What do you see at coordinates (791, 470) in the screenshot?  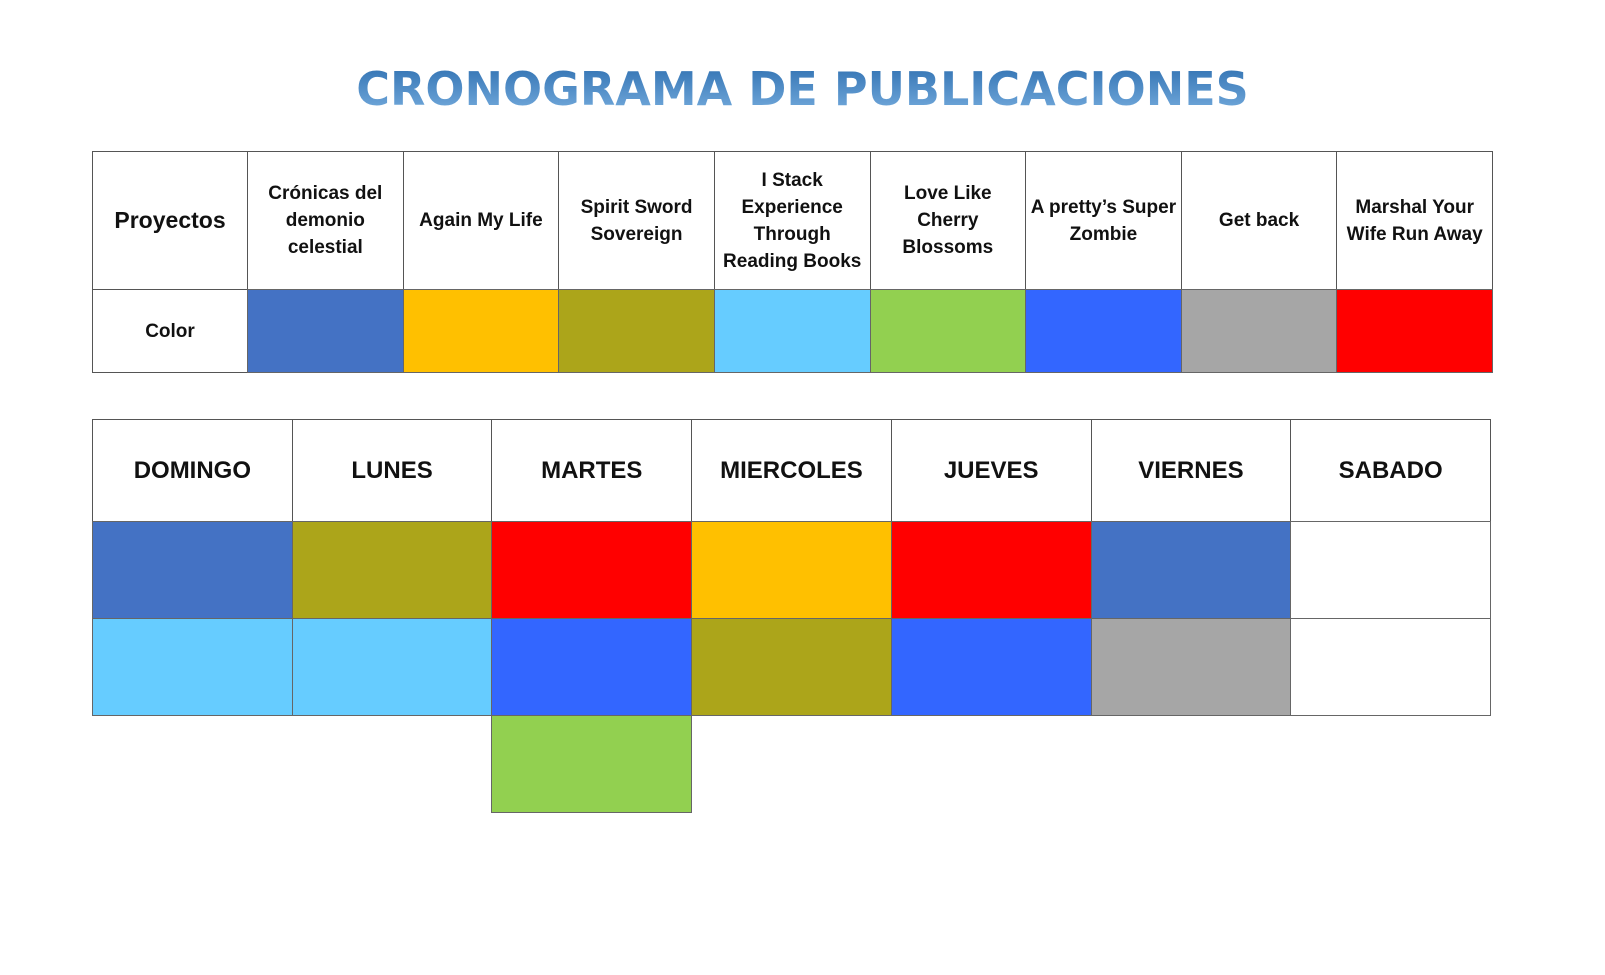 I see `day-header-cell: MIERCOLES` at bounding box center [791, 470].